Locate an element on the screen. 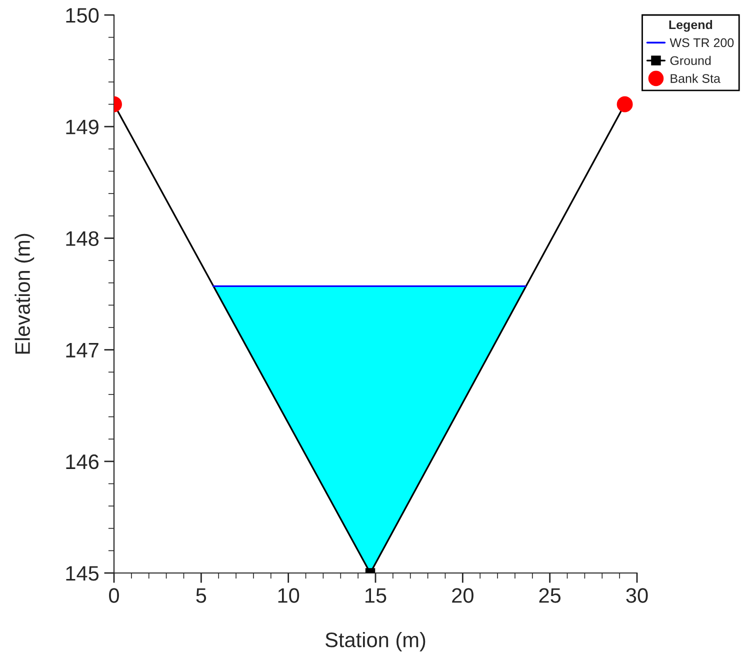 This screenshot has height=656, width=744. legend-label: Bank Sta is located at coordinates (695, 78).